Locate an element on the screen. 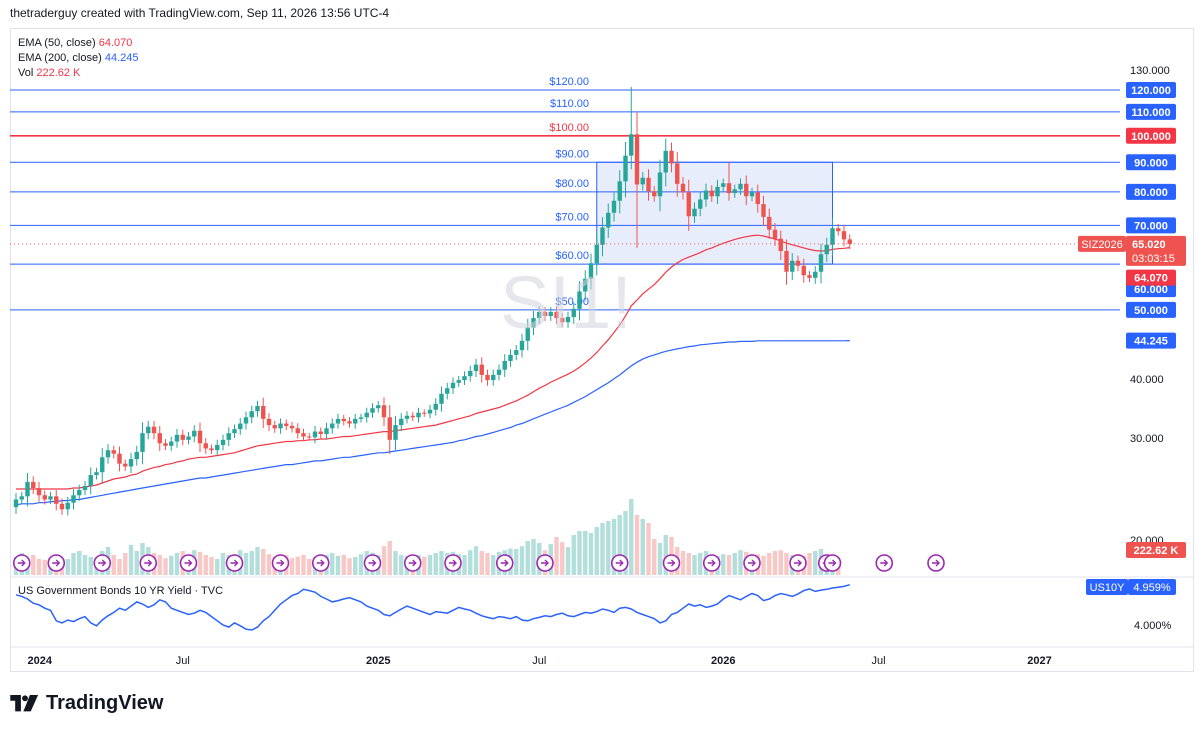 The width and height of the screenshot is (1202, 734). price-axis-tick: 40.000 is located at coordinates (1147, 380).